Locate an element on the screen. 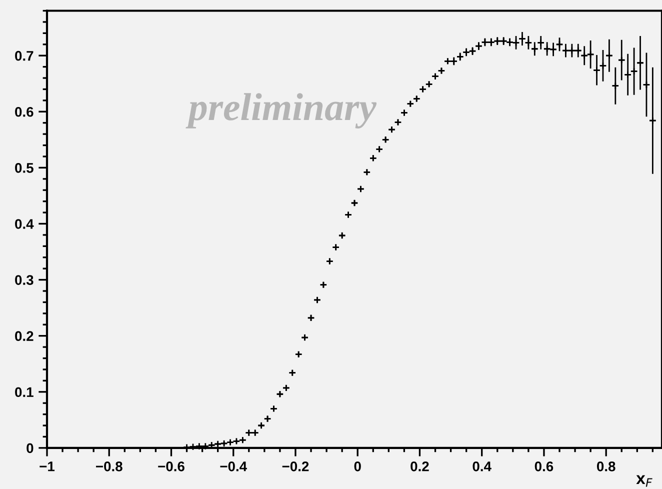  y-tick-label: 0.4 is located at coordinates (24, 224).